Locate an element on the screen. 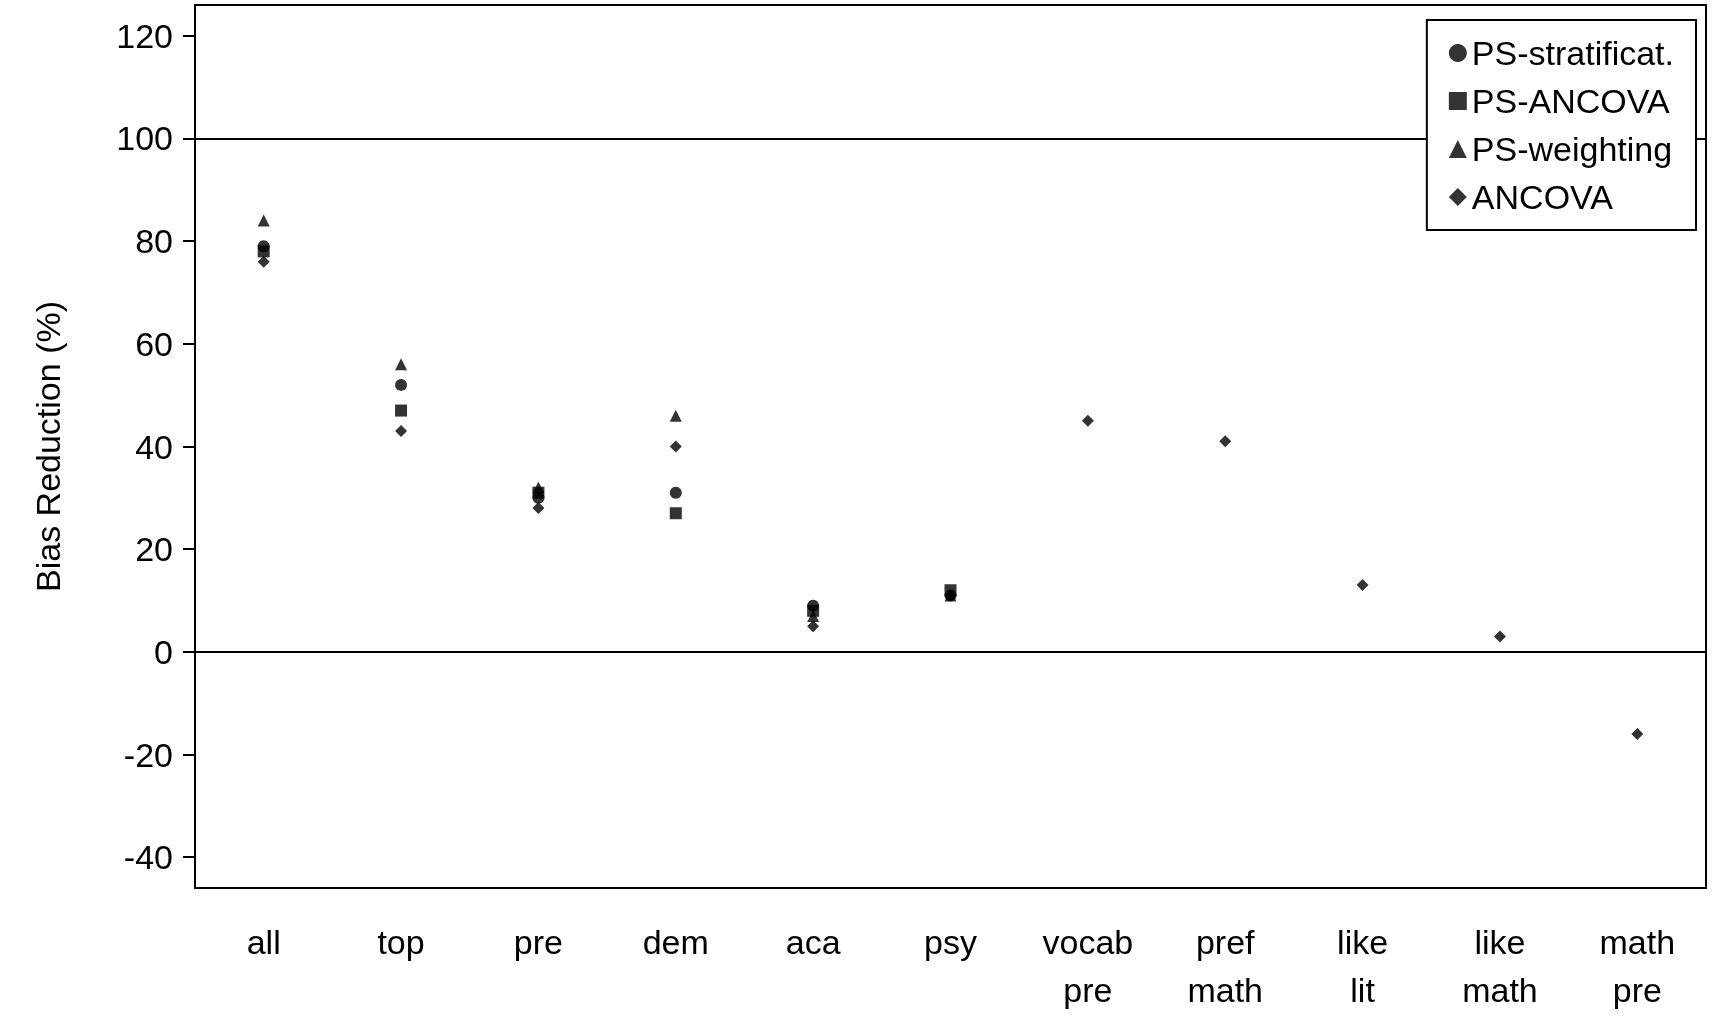  y-tick-label: 80 is located at coordinates (154, 241).